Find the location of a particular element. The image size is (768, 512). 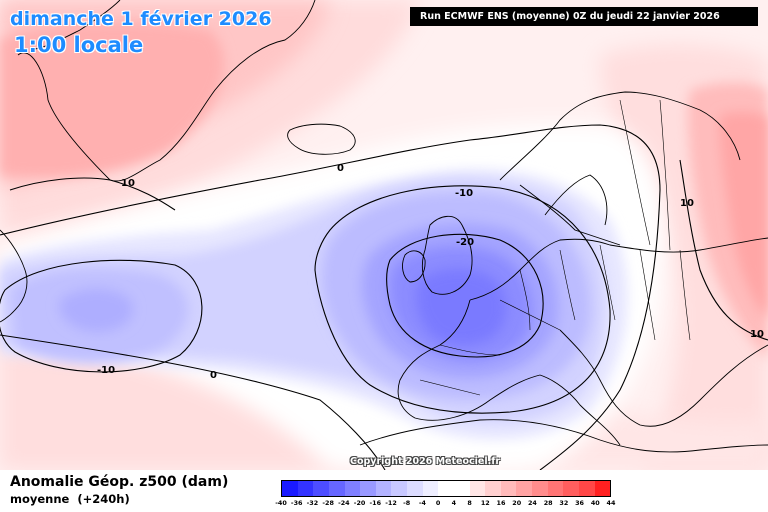

labrador-coast is located at coordinates (14, 276).